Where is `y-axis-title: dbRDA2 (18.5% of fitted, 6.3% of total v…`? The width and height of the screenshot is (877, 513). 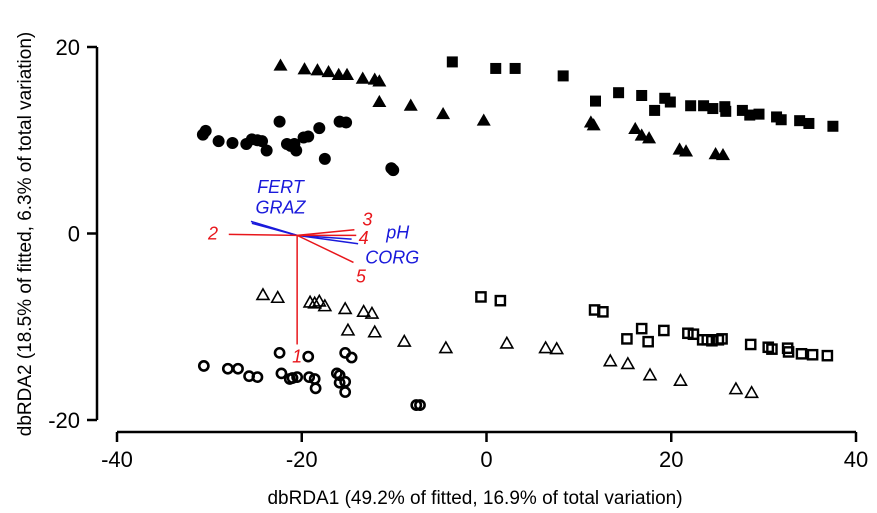 y-axis-title: dbRDA2 (18.5% of fitted, 6.3% of total v… is located at coordinates (25, 234).